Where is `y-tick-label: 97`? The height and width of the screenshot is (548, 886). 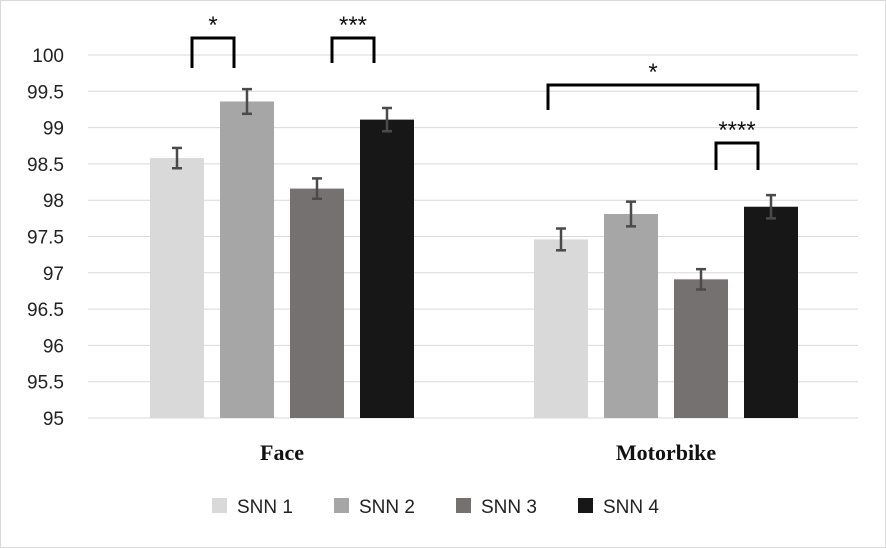
y-tick-label: 97 is located at coordinates (53, 274).